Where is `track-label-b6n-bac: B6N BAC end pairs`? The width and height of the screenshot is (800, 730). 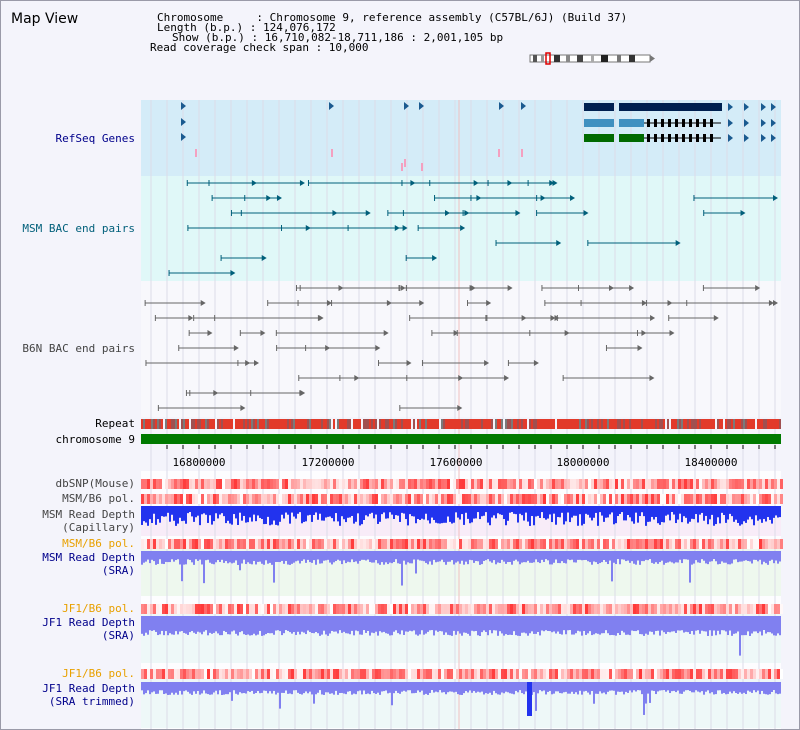
track-label-b6n-bac: B6N BAC end pairs is located at coordinates (78, 348).